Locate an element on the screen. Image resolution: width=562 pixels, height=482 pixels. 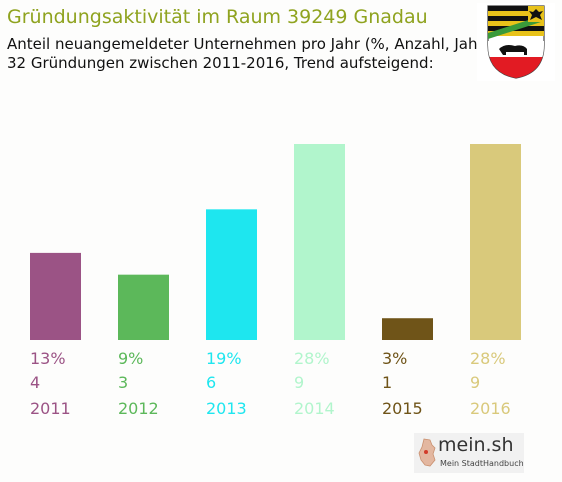
brand-logo: mein.sh Mein StadtHandbuch is located at coordinates (469, 453).